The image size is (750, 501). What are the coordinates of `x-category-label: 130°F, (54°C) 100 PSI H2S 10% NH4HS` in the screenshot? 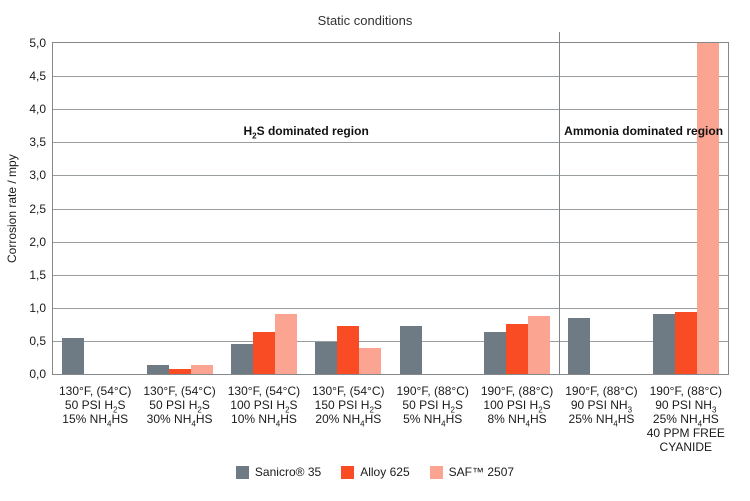 It's located at (264, 406).